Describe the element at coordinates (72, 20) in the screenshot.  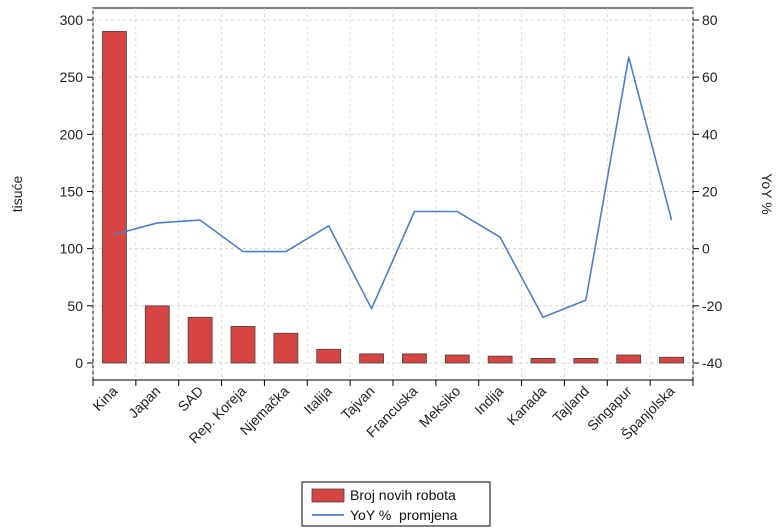
I see `left-tick-label: 300` at that location.